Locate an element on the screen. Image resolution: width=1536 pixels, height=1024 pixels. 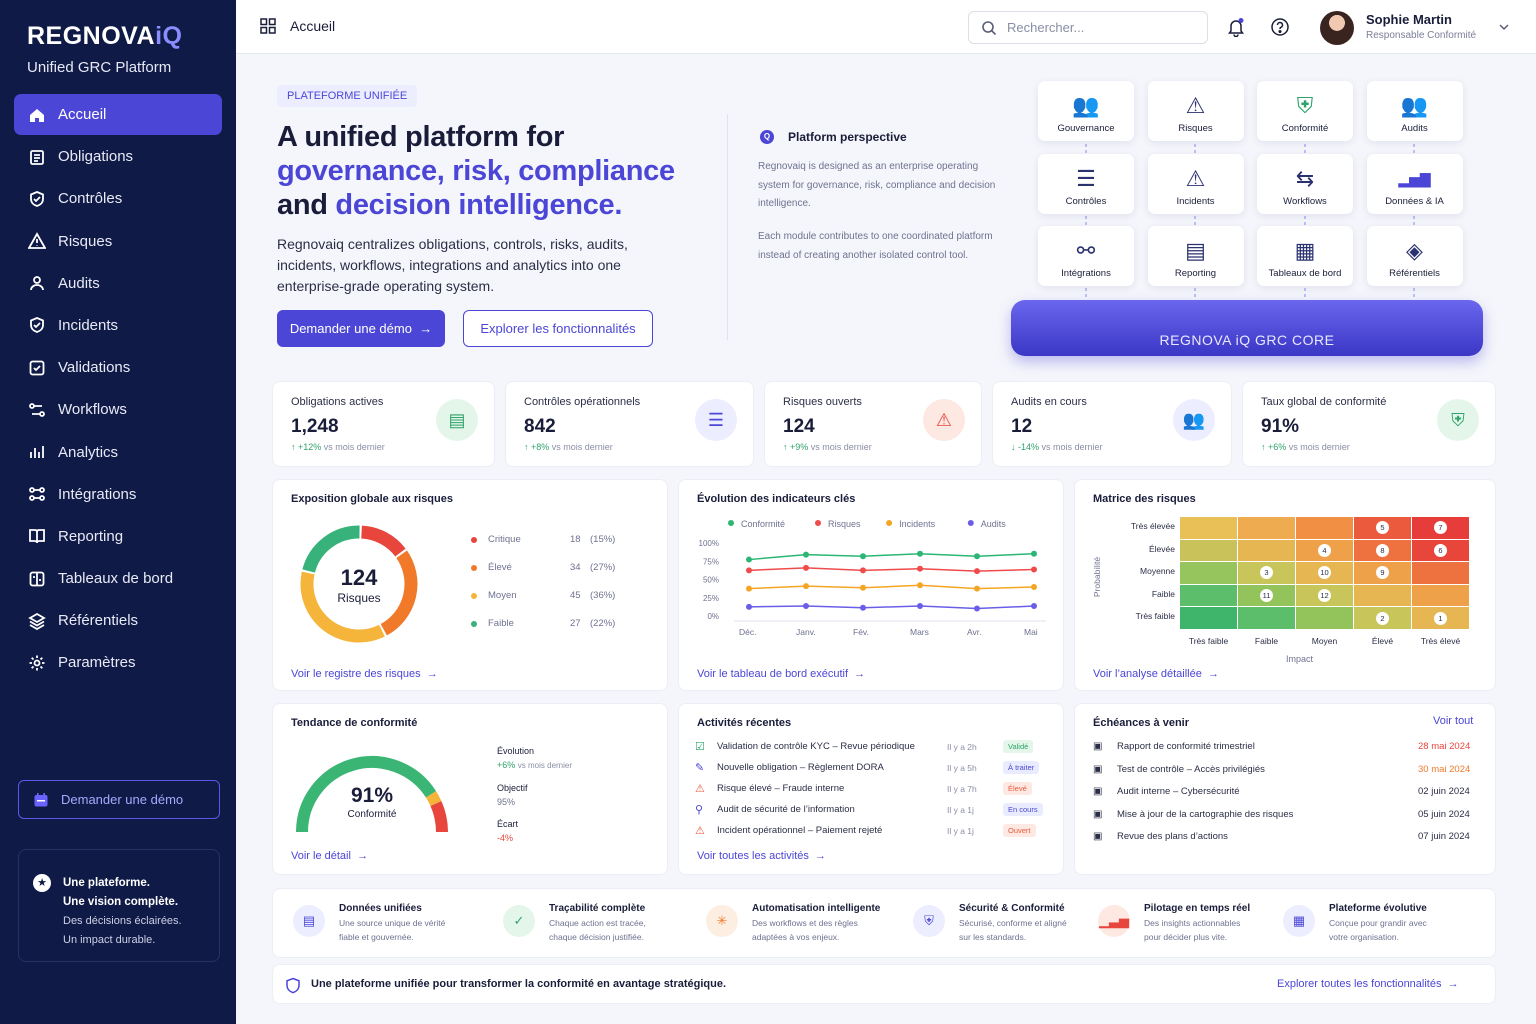
deadline-item: ▣ Revue des plans d’actions 07 juin 2024 is located at coordinates (1285, 836).